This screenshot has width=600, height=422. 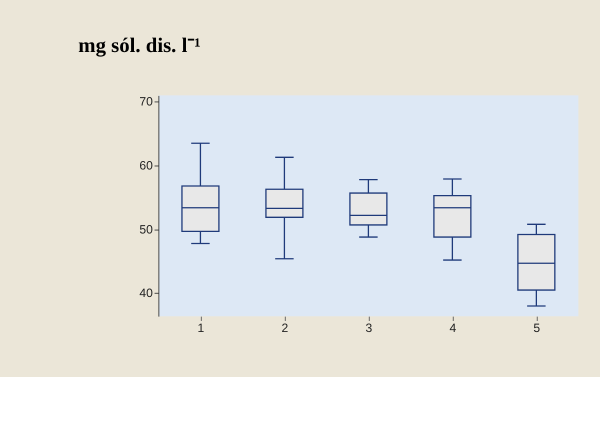 I want to click on x-tick-label: 1, so click(x=200, y=328).